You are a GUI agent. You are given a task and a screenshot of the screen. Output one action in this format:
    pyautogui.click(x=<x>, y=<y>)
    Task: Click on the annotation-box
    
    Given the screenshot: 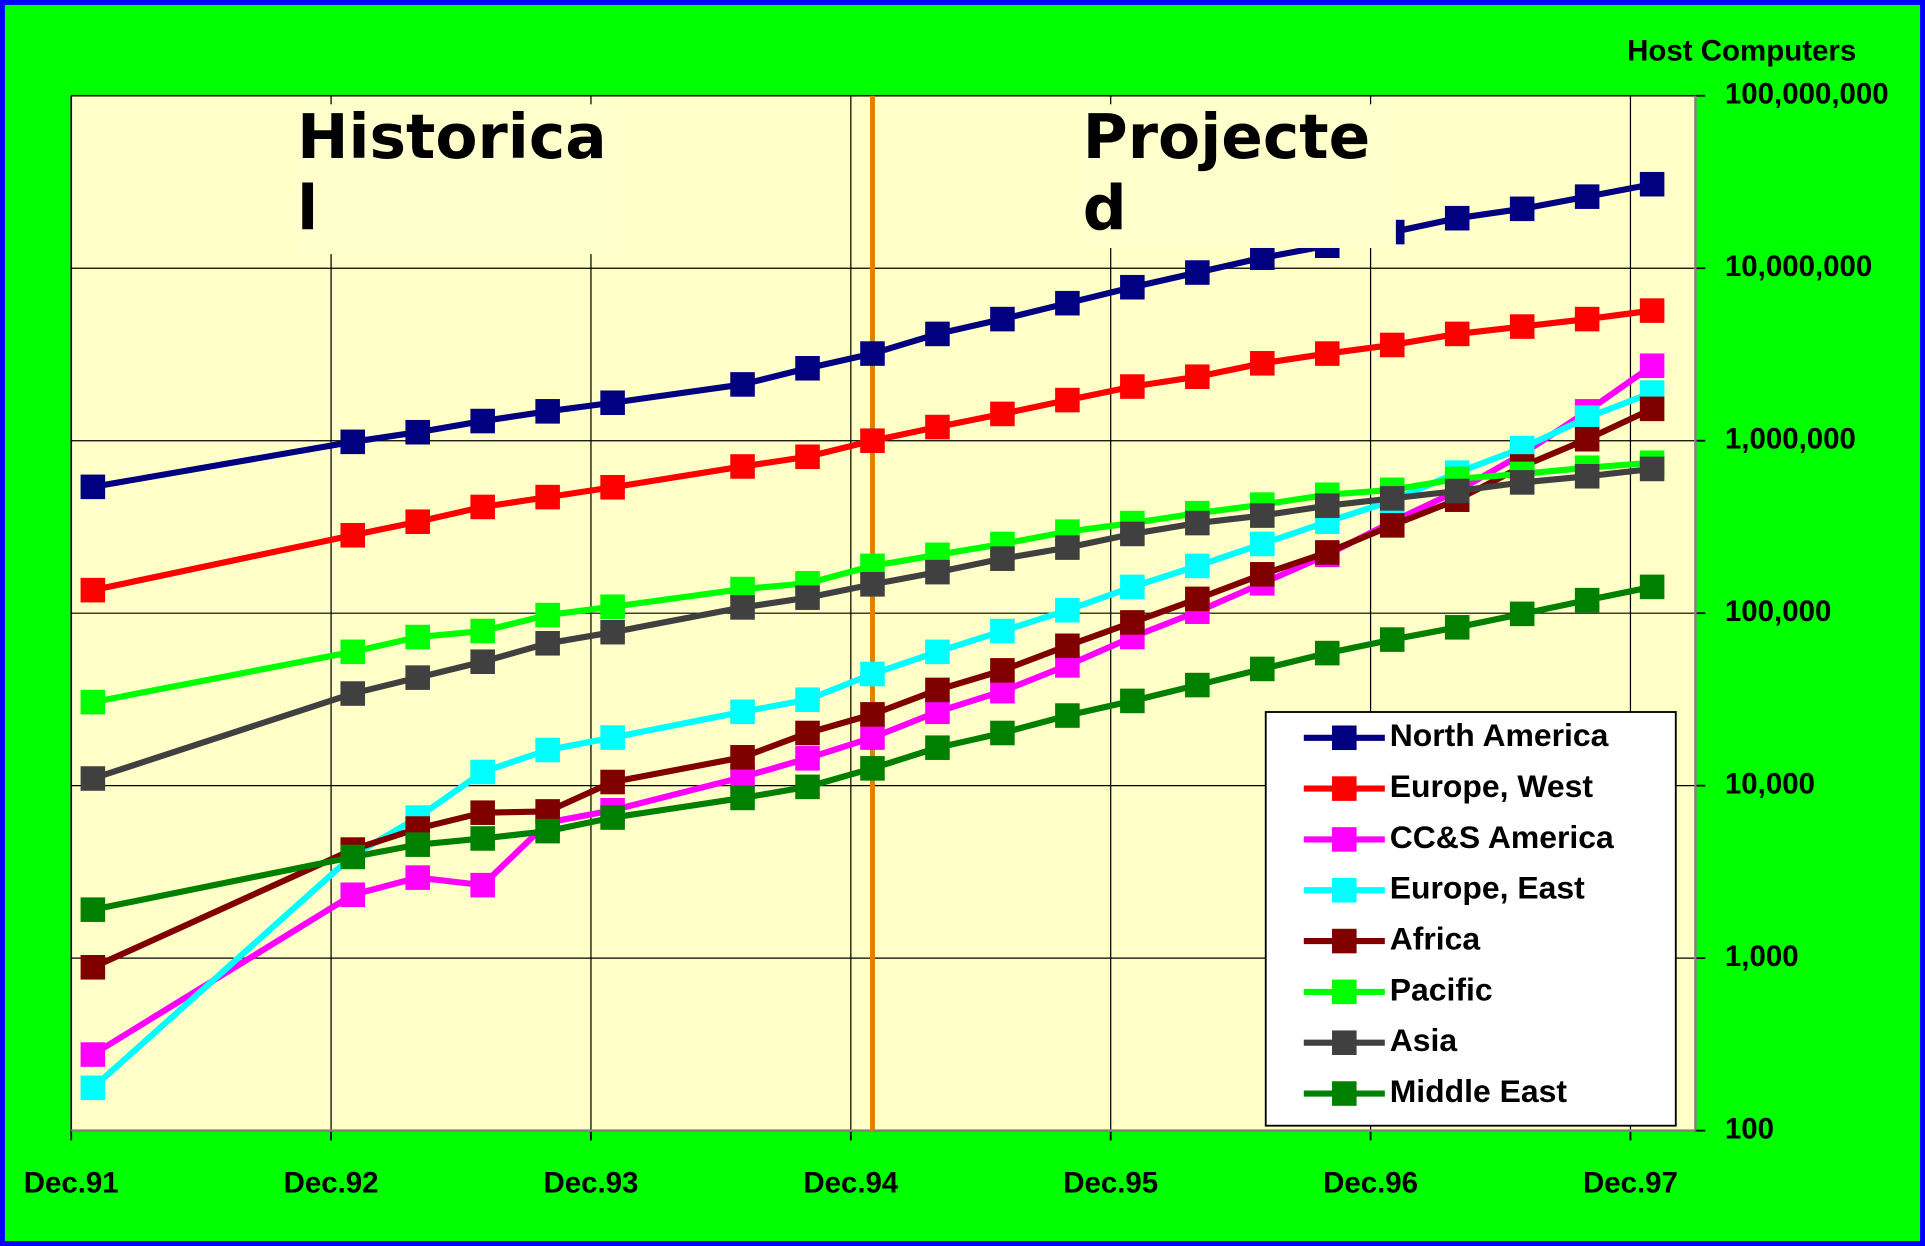 What is the action you would take?
    pyautogui.click(x=457, y=179)
    